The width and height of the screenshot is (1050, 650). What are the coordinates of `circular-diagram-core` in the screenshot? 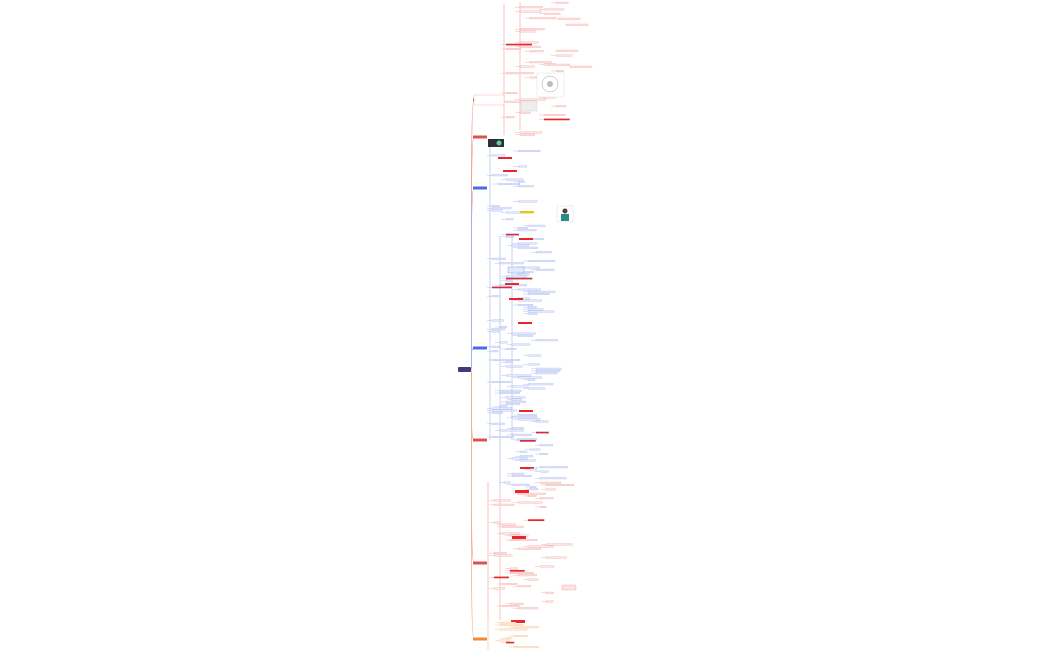 It's located at (550, 84).